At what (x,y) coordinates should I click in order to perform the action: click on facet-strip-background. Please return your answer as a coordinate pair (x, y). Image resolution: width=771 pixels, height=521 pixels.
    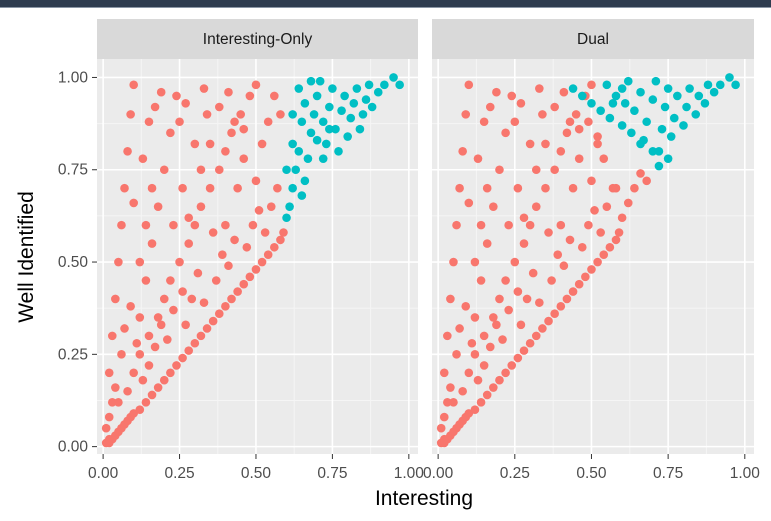
    Looking at the image, I should click on (593, 39).